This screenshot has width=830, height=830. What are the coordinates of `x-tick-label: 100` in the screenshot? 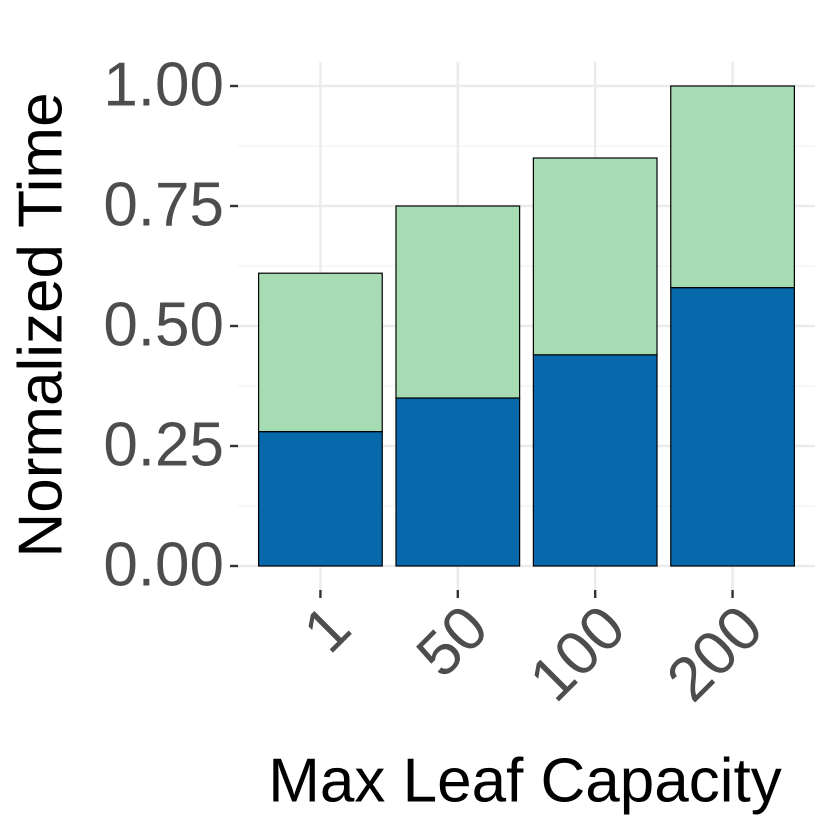 It's located at (578, 654).